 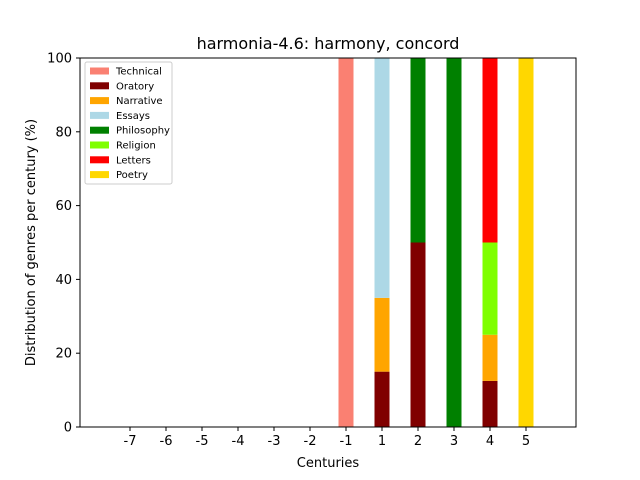 What do you see at coordinates (143, 131) in the screenshot?
I see `legend-label-philosophy: Philosophy` at bounding box center [143, 131].